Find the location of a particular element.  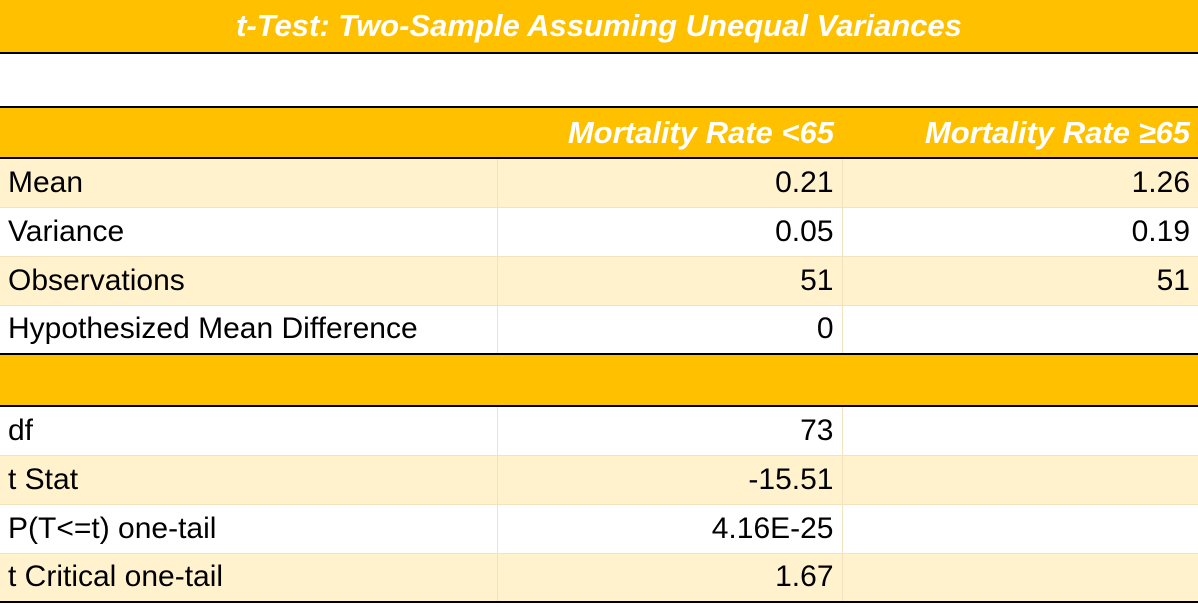

table-row: df 73 is located at coordinates (599, 431).